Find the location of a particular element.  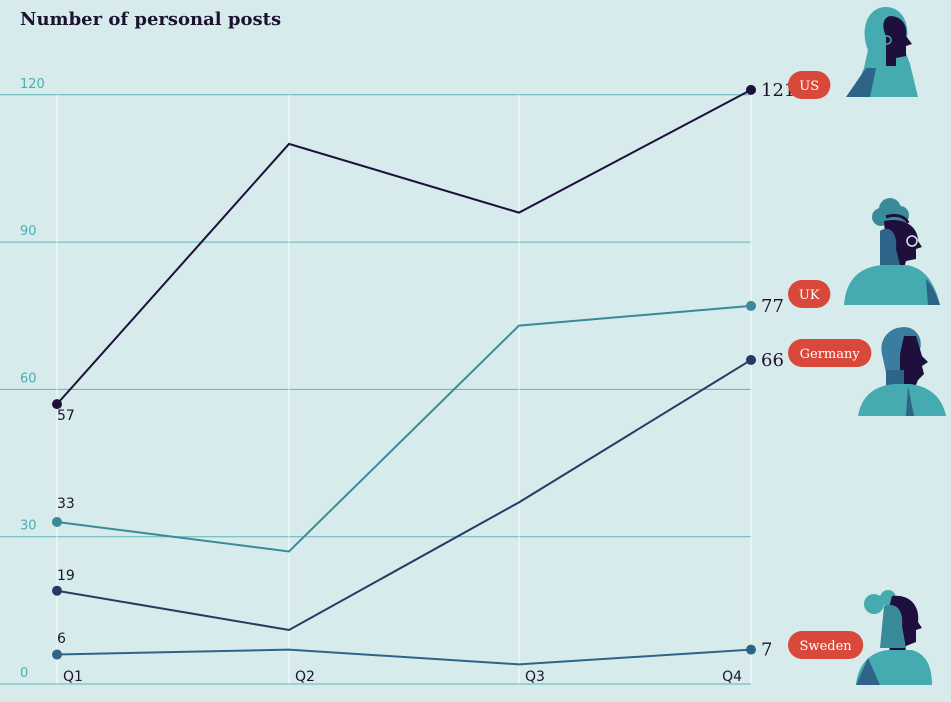

legend-pill-uk is located at coordinates (809, 294).